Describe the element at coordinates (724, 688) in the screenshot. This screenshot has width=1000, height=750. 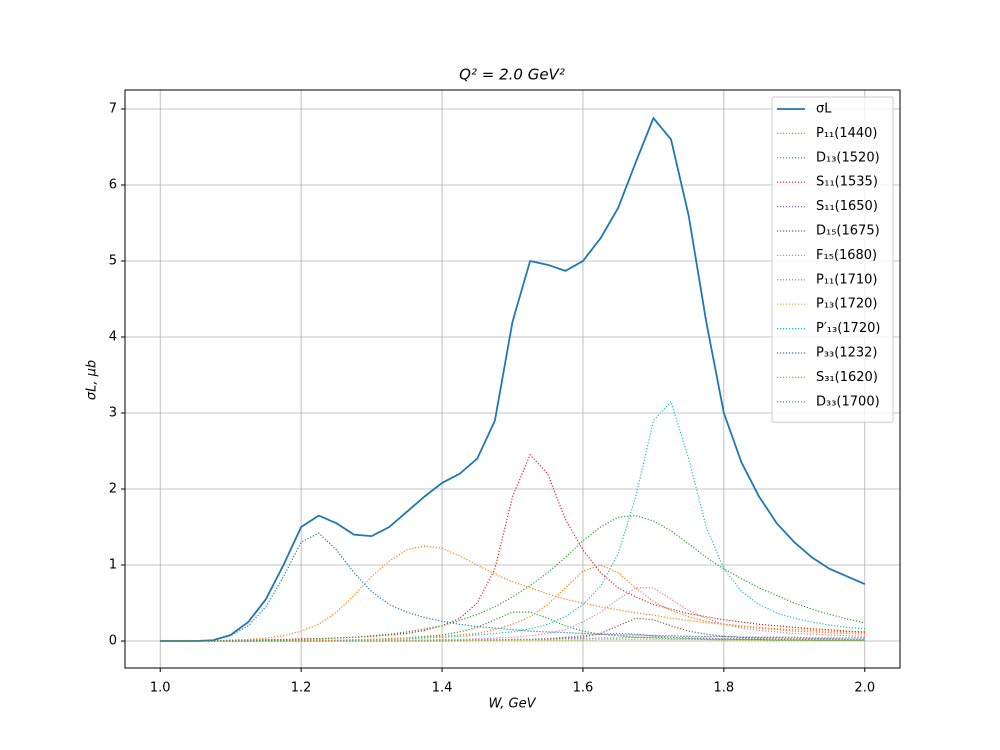
I see `x-tick-label: 1.8` at that location.